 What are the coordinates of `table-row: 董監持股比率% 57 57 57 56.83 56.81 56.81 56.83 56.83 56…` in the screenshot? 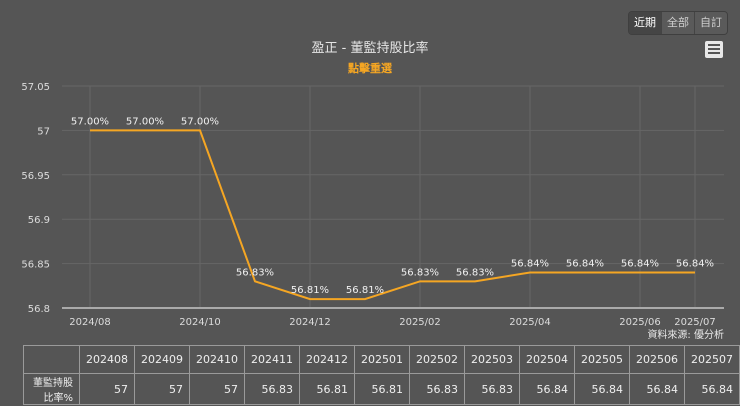 It's located at (381, 389).